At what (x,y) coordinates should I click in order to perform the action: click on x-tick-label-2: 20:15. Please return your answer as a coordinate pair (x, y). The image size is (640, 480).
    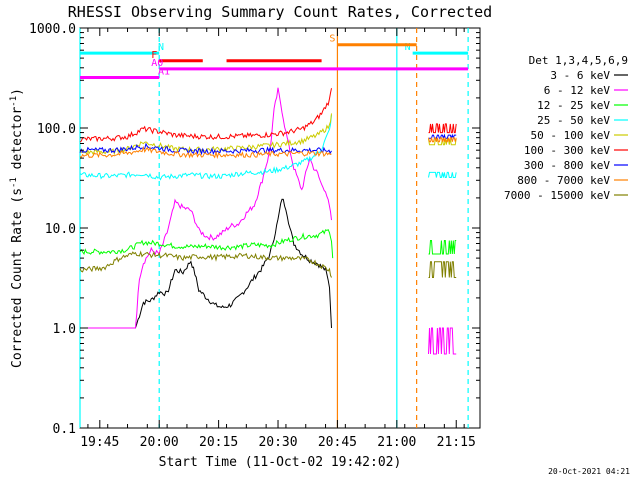
    Looking at the image, I should click on (218, 442).